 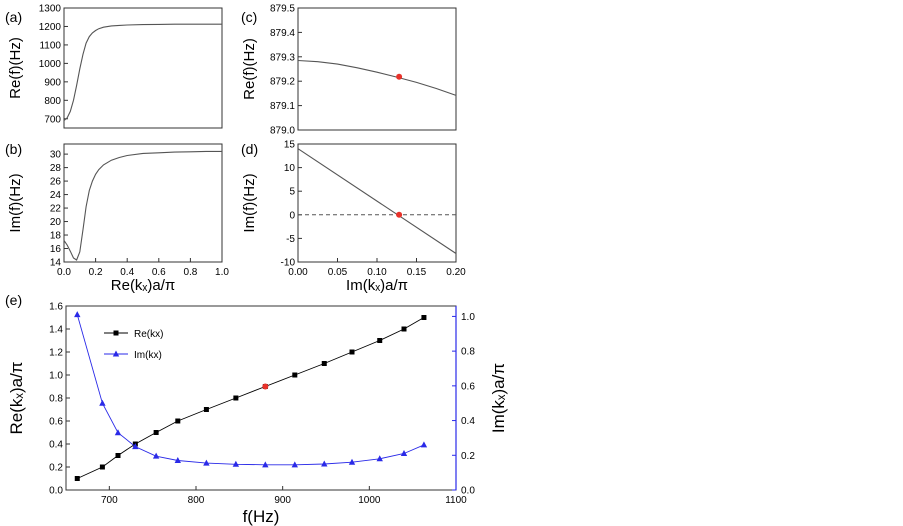 What do you see at coordinates (249, 17) in the screenshot?
I see `panel-label: (c)` at bounding box center [249, 17].